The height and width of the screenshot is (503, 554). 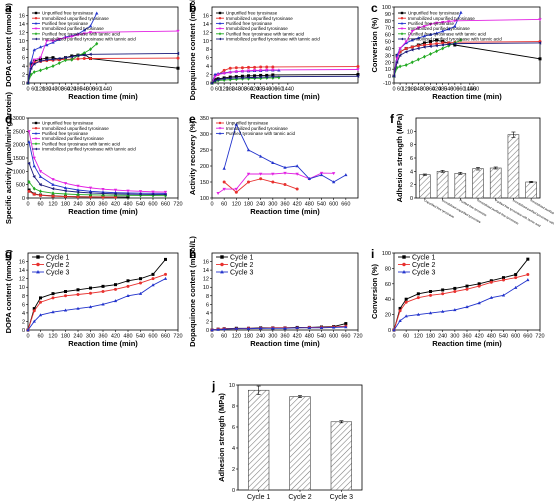 I want to click on legend-entry: Immobilized purified tyrosinase, so click(x=439, y=28).